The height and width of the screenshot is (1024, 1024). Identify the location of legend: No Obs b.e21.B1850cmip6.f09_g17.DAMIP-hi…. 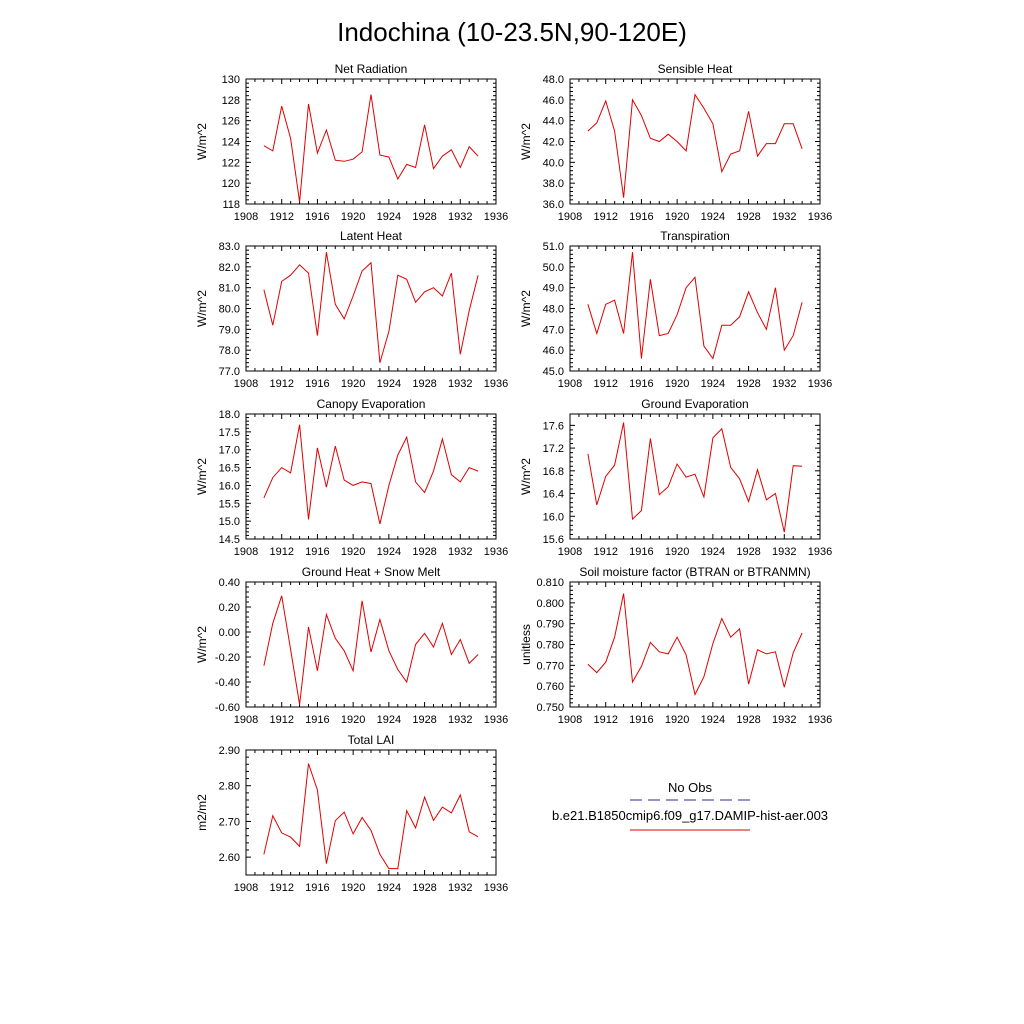
(690, 805).